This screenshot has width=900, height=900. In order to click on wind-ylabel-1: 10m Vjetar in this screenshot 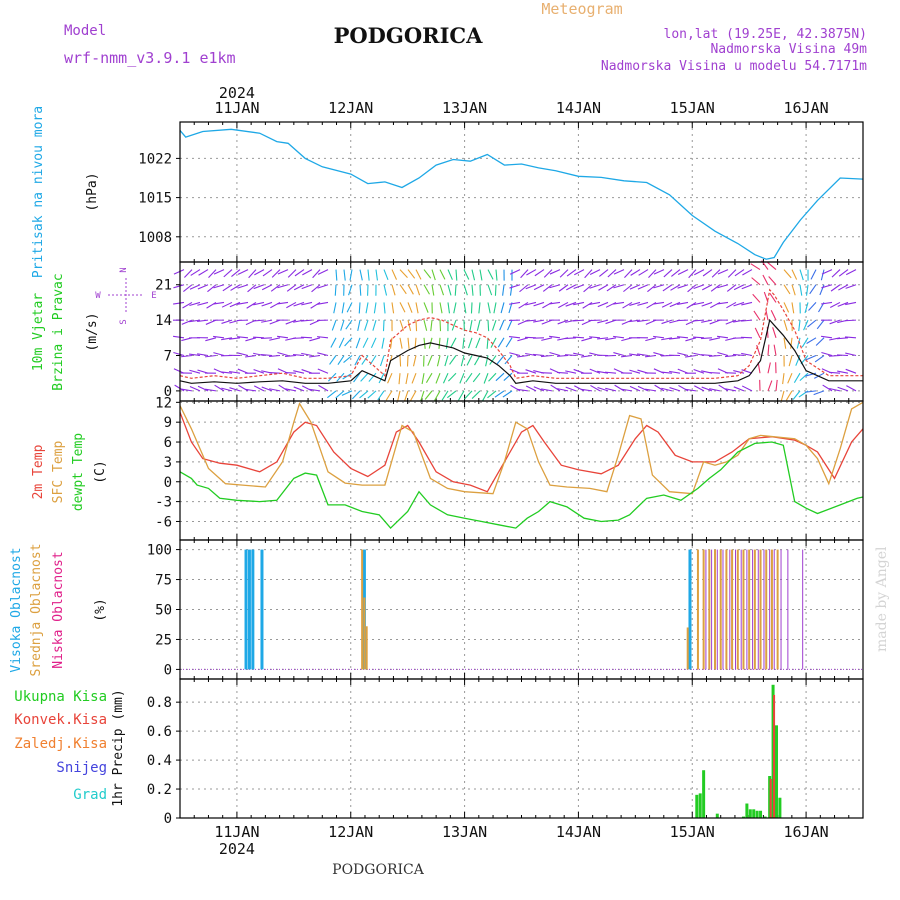, I will do `click(38, 332)`.